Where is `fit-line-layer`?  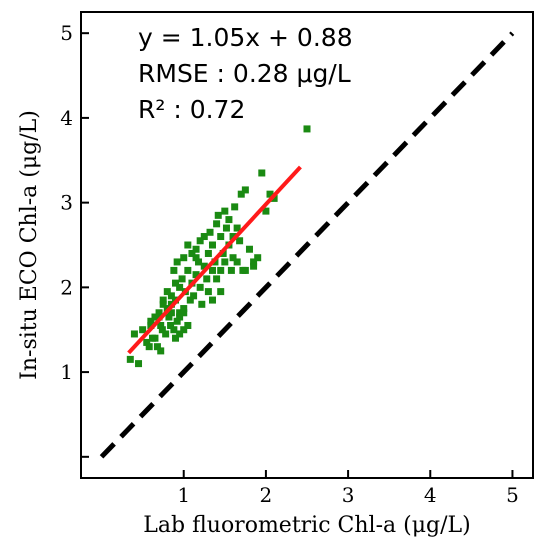
fit-line-layer is located at coordinates (214, 260).